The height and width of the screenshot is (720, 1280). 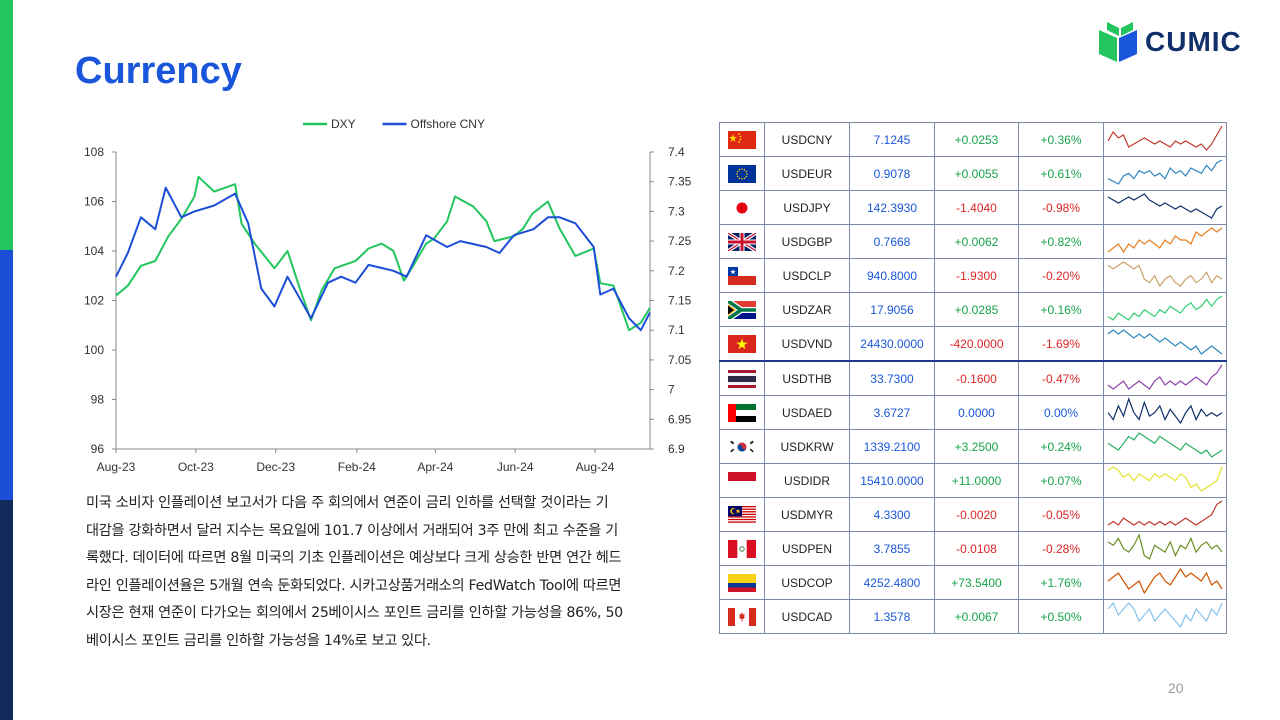 What do you see at coordinates (976, 412) in the screenshot?
I see `fx-change-cell: 0.0000` at bounding box center [976, 412].